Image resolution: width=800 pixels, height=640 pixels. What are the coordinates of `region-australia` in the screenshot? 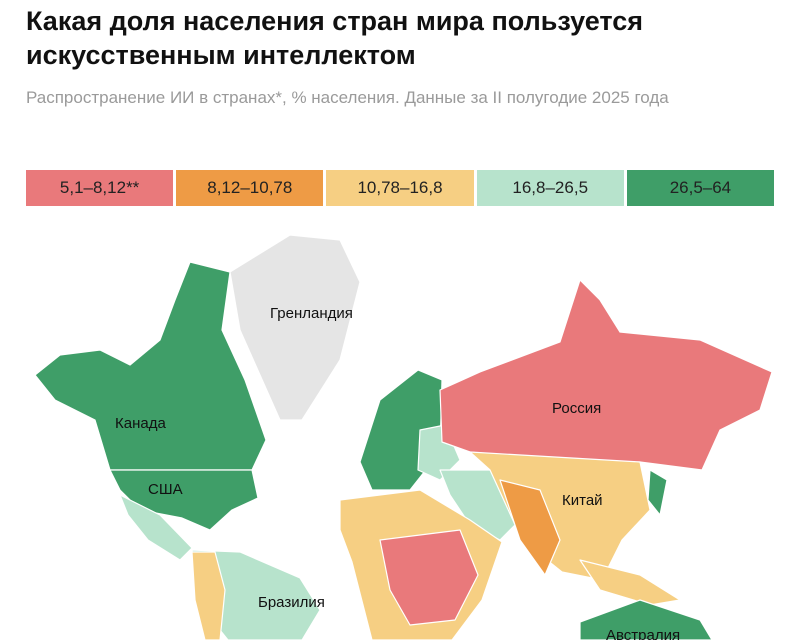 It's located at (646, 619).